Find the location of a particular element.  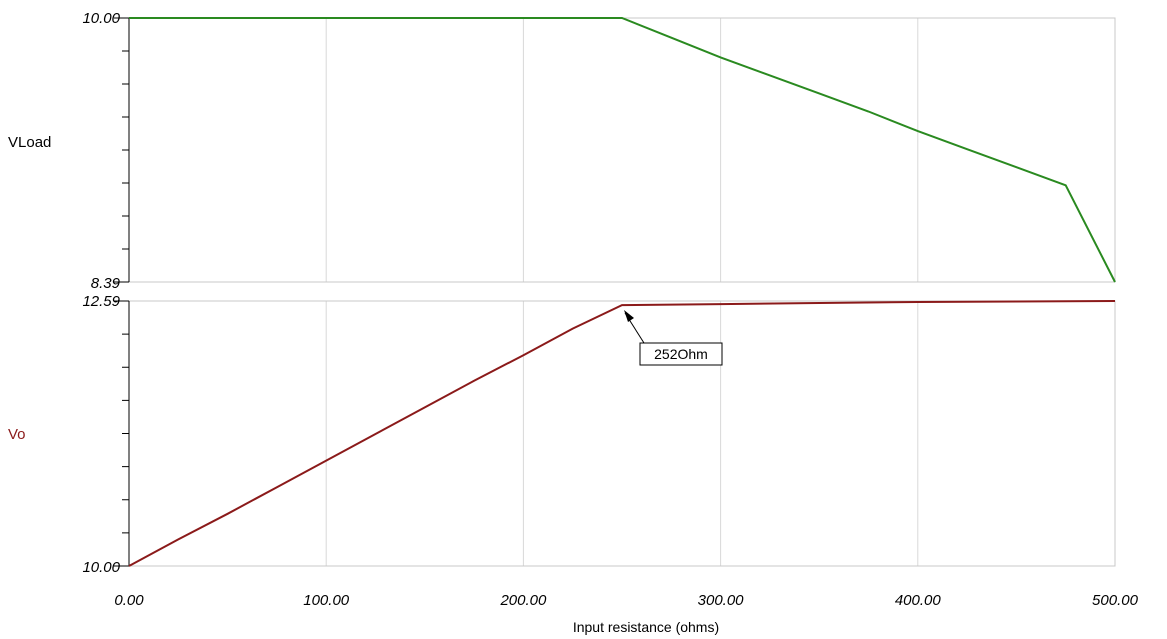

annotation-box is located at coordinates (681, 354).